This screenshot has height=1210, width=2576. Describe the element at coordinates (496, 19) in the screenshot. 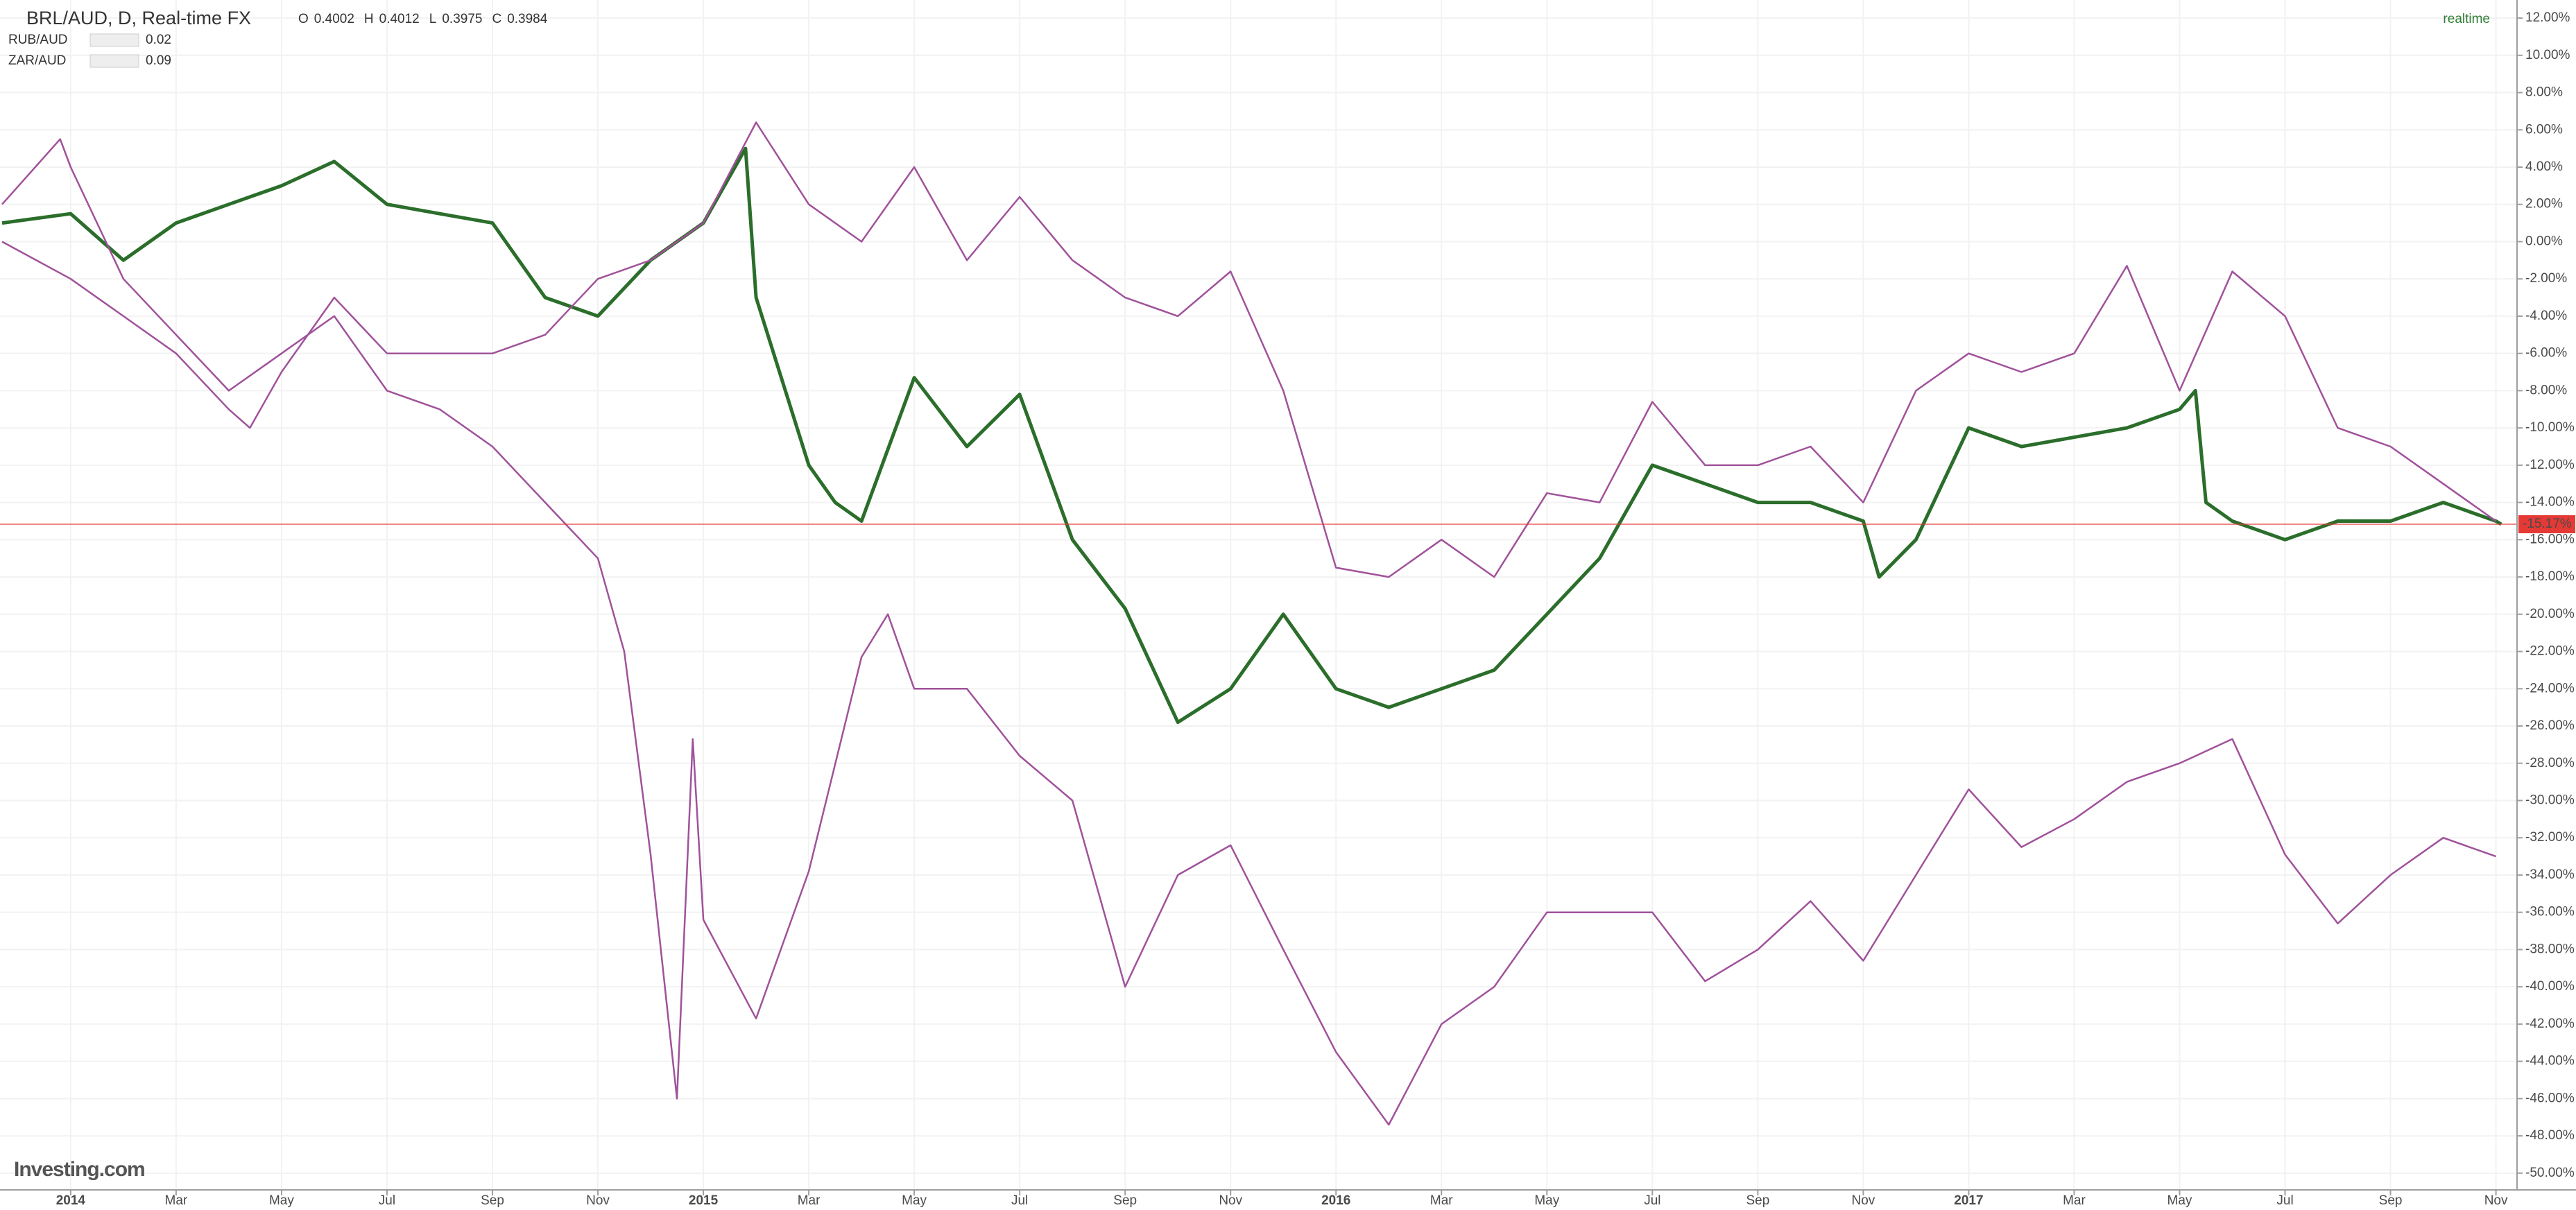

I see `ohlc-label: C` at that location.